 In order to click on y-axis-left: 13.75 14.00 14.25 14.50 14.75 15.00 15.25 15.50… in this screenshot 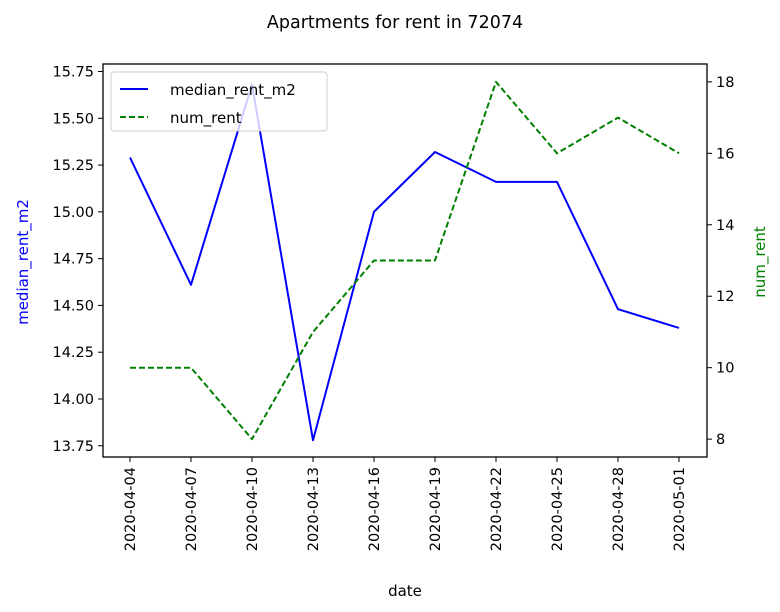, I will do `click(77, 259)`.